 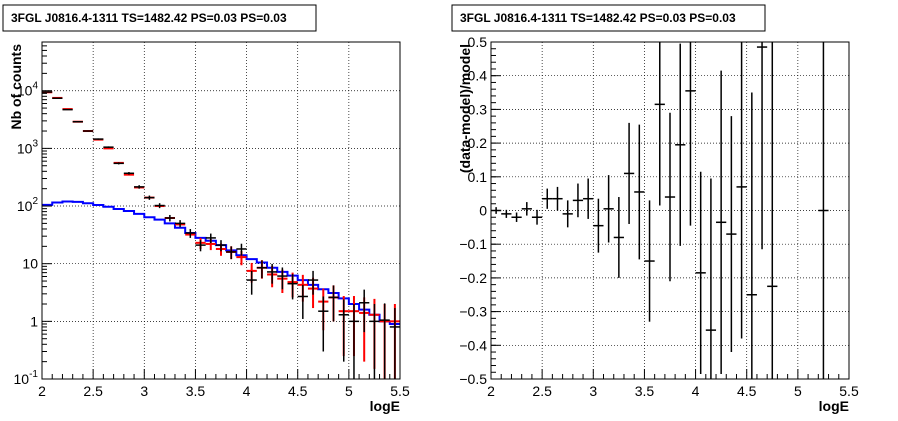 I want to click on residuals-y-tick-label: −0.4, so click(x=473, y=345).